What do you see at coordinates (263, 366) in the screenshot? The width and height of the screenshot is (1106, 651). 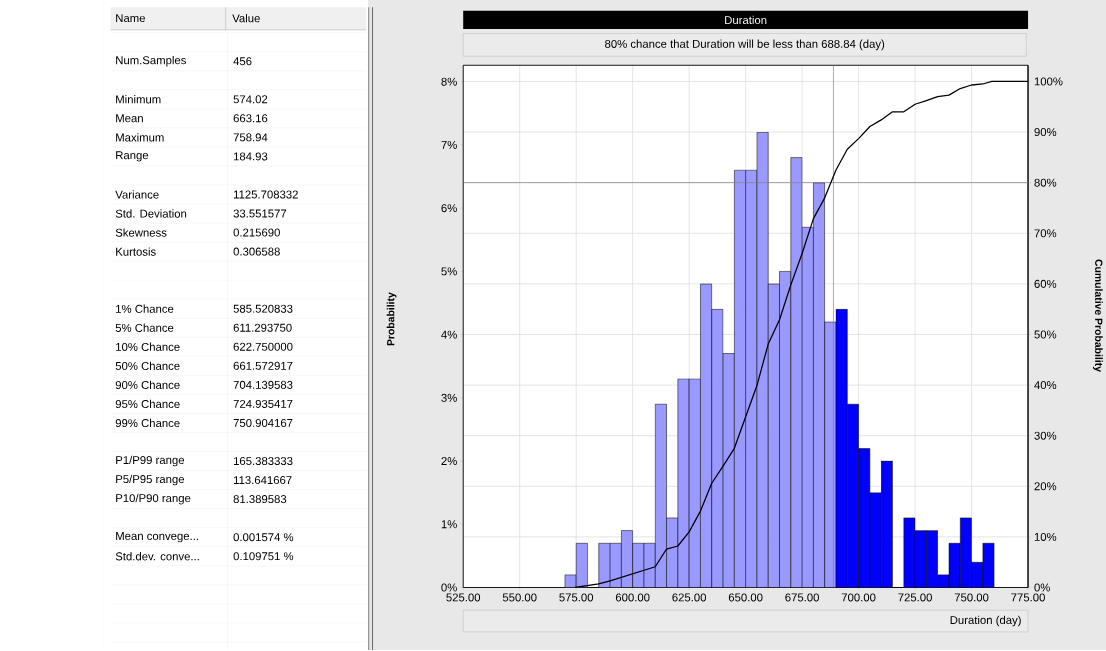 I see `text: 661.572917` at bounding box center [263, 366].